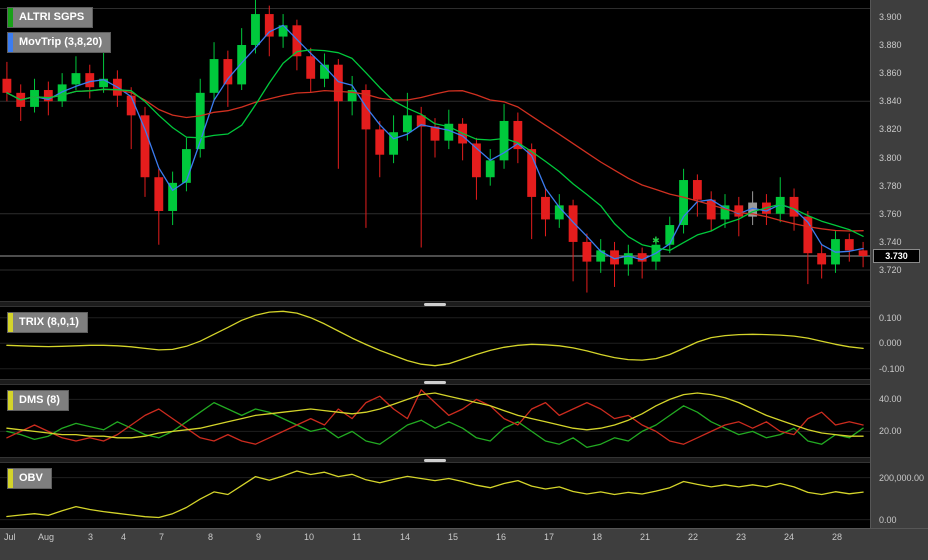 This screenshot has height=560, width=928. Describe the element at coordinates (464, 544) in the screenshot. I see `time-axis: Jul Aug 3 4 7 8 9 10 11 14 15 16 17 18 21 22 23 24 28` at that location.